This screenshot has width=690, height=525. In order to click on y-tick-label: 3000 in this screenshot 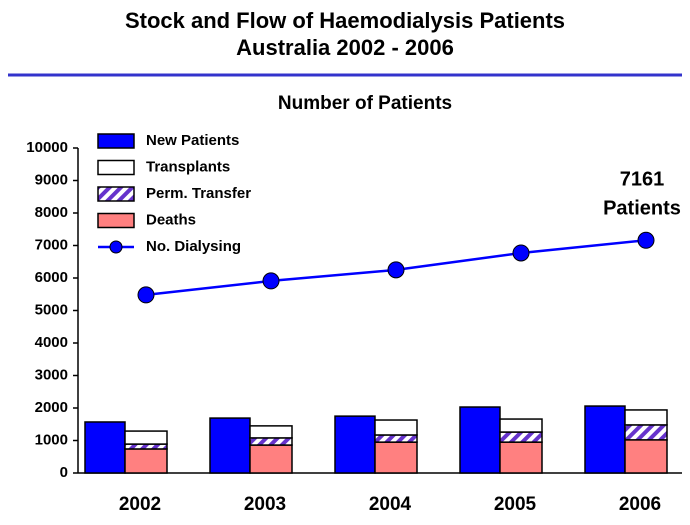, I will do `click(51, 374)`.